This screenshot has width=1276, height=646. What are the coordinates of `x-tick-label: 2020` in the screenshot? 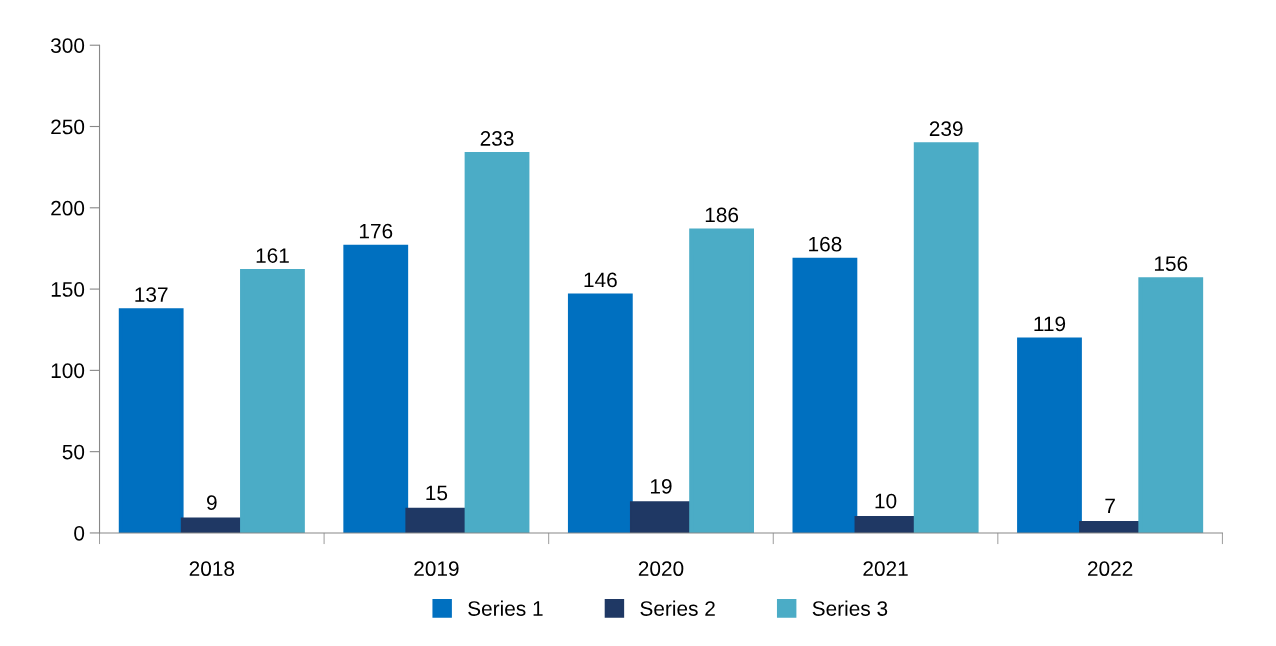 It's located at (661, 569).